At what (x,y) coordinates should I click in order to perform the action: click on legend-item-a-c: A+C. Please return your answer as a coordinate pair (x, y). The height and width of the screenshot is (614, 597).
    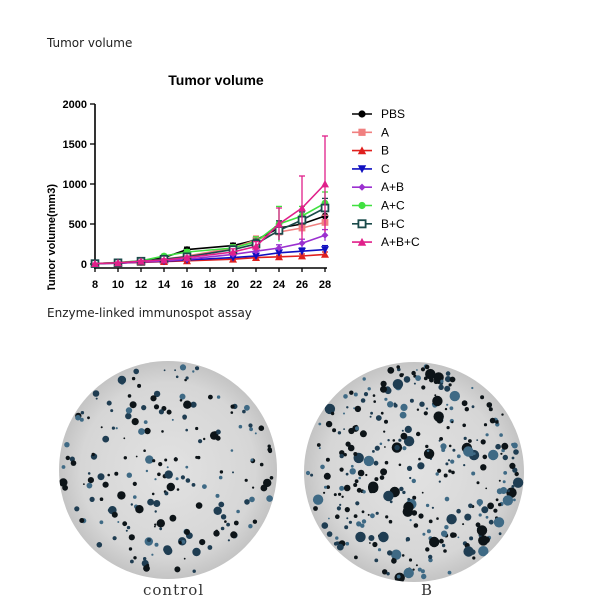
    Looking at the image, I should click on (378, 206).